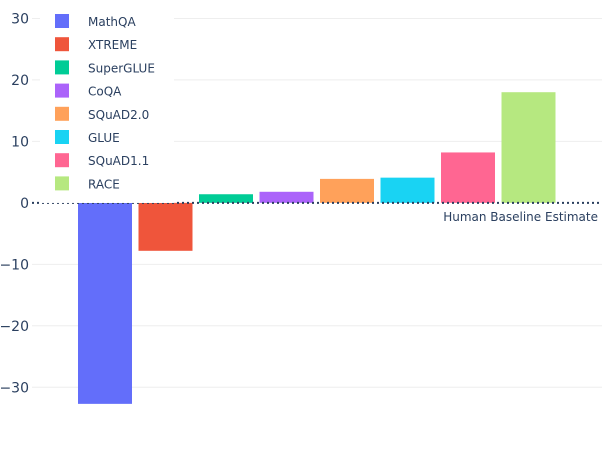 The image size is (602, 454). Describe the element at coordinates (14, 388) in the screenshot. I see `y-tick-label: −30` at that location.